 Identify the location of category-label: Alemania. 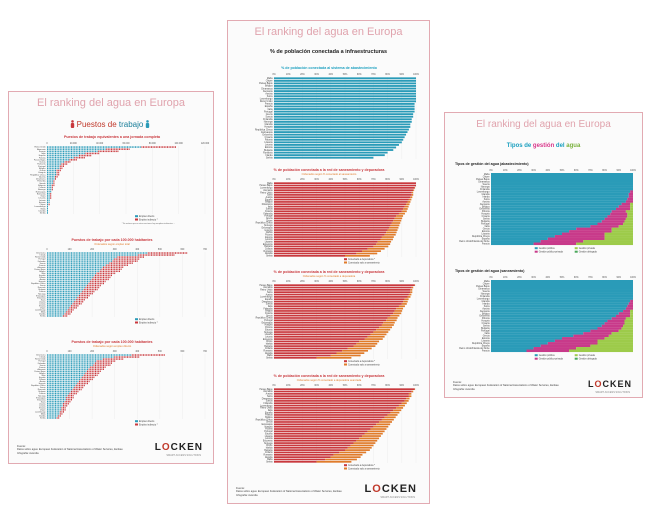
(485, 204).